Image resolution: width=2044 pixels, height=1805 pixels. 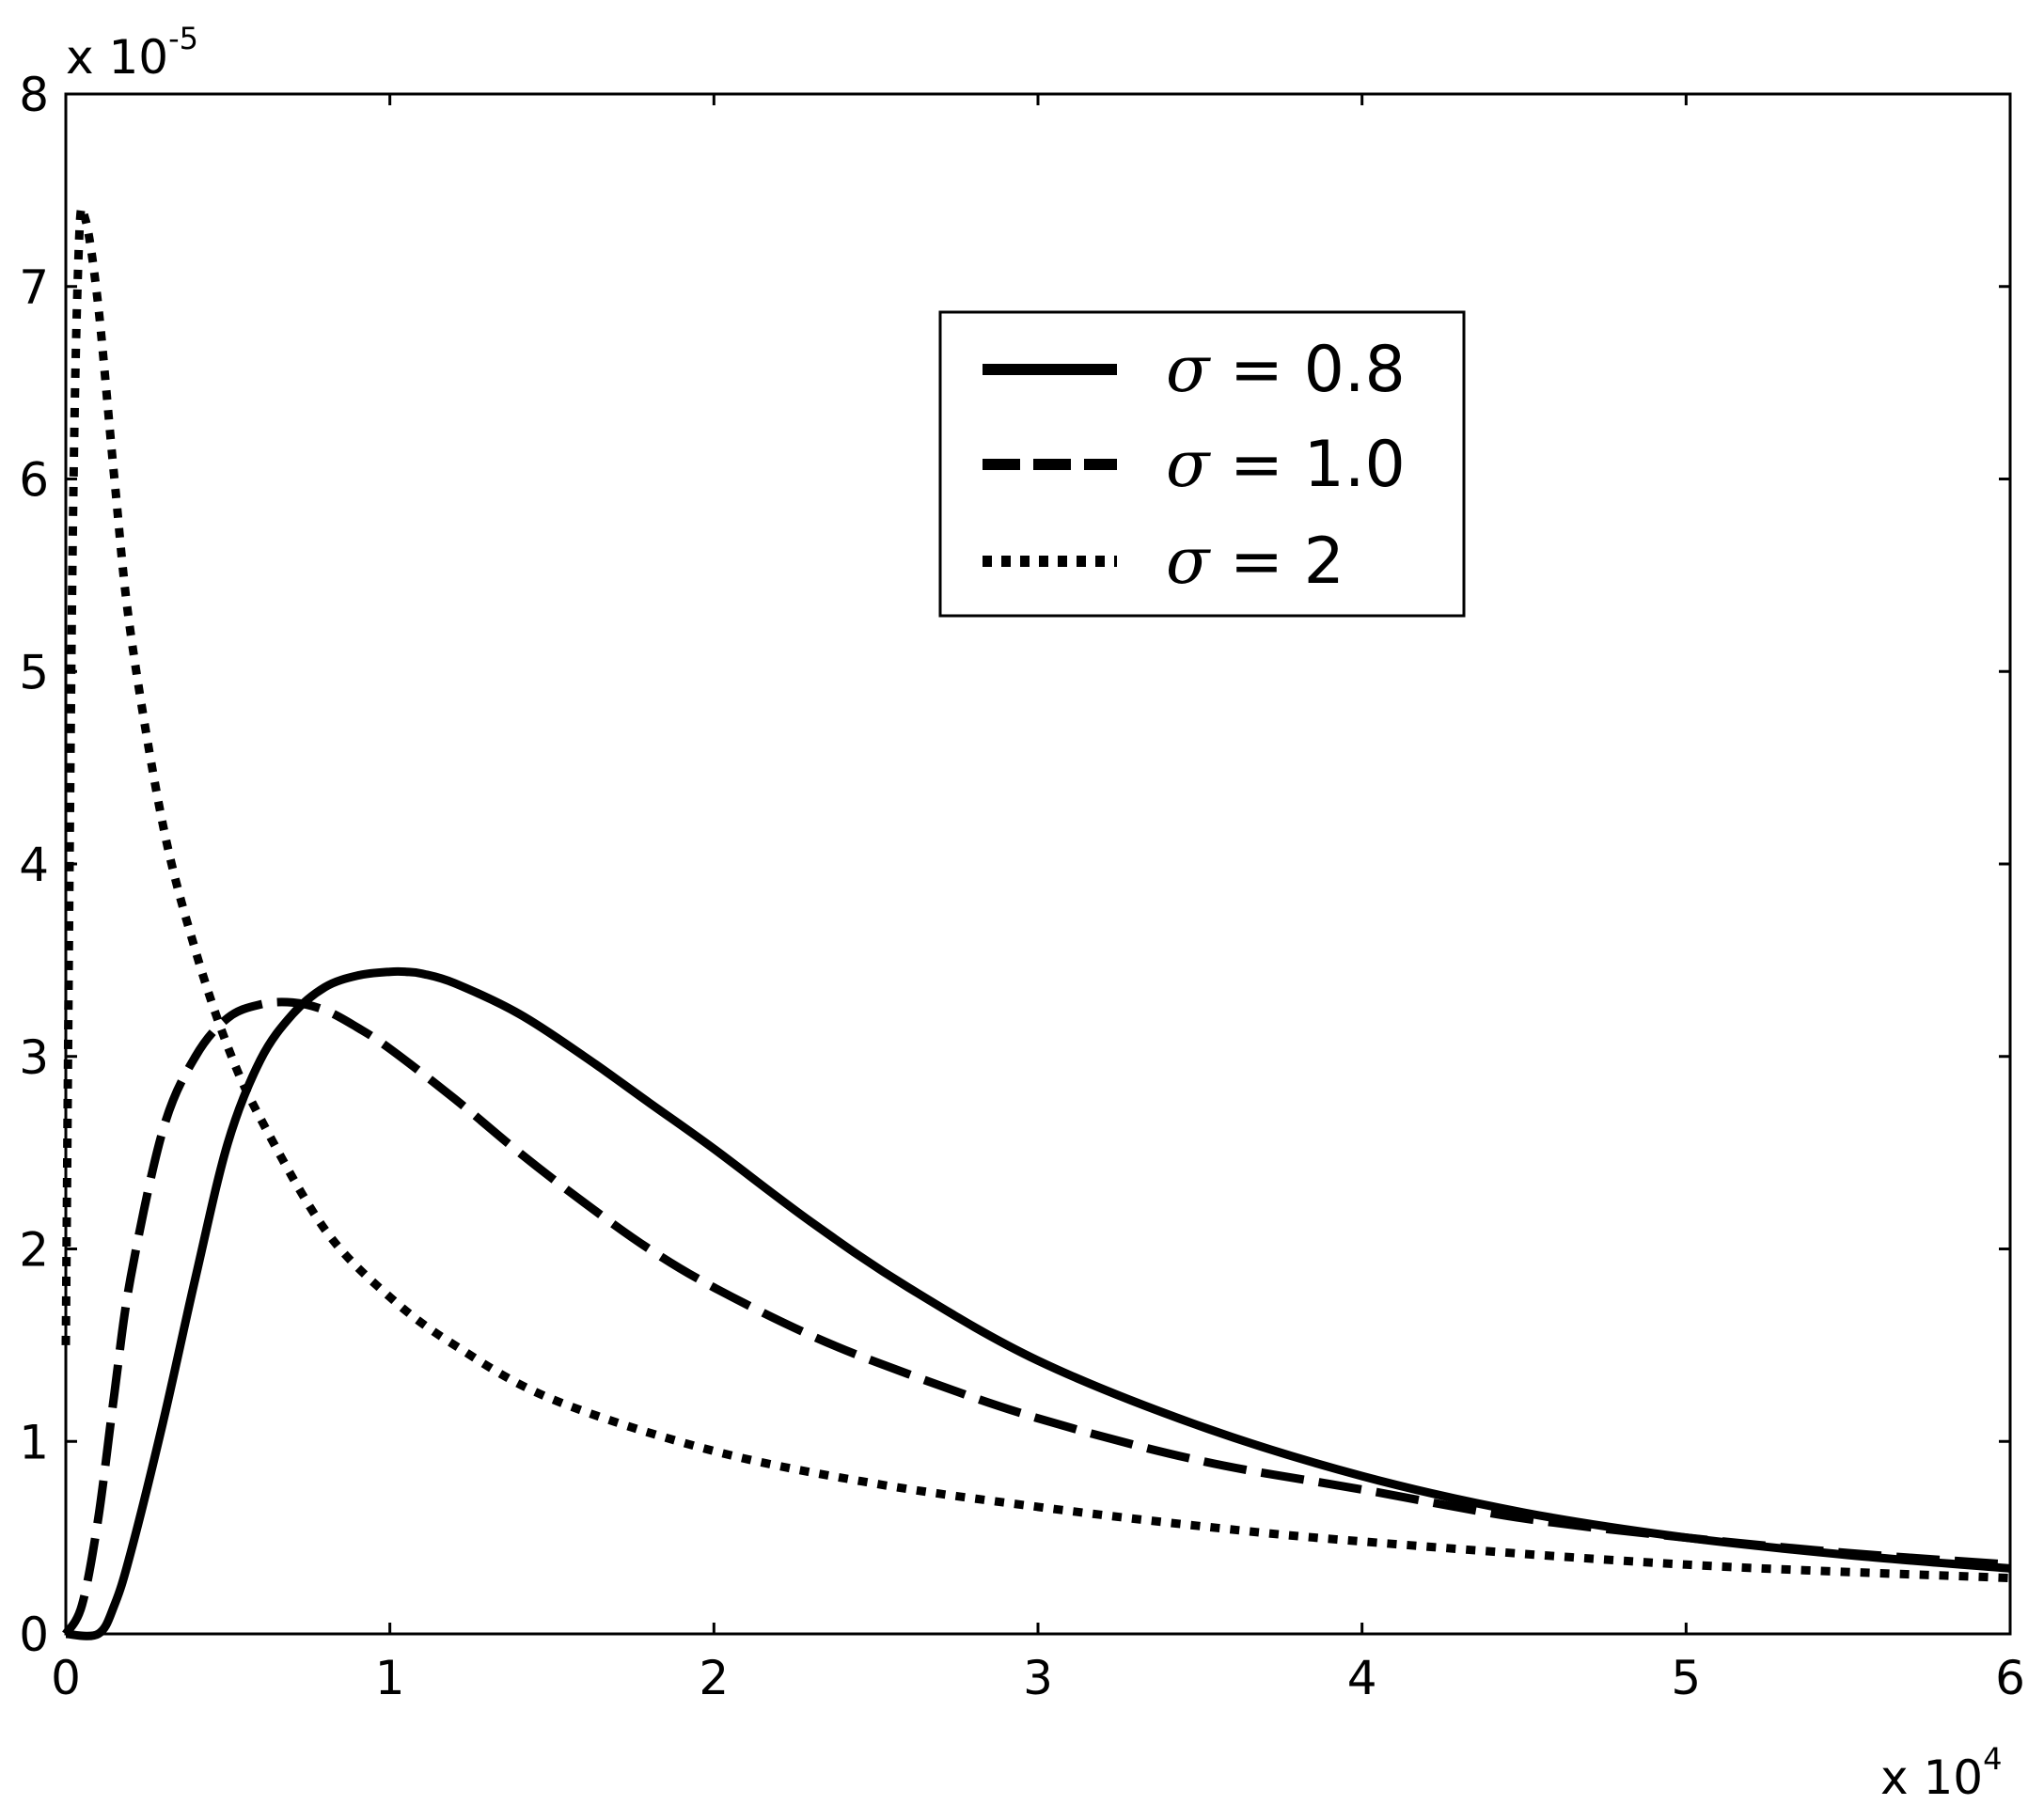 What do you see at coordinates (34, 1057) in the screenshot?
I see `y-tick-label-3: 3` at bounding box center [34, 1057].